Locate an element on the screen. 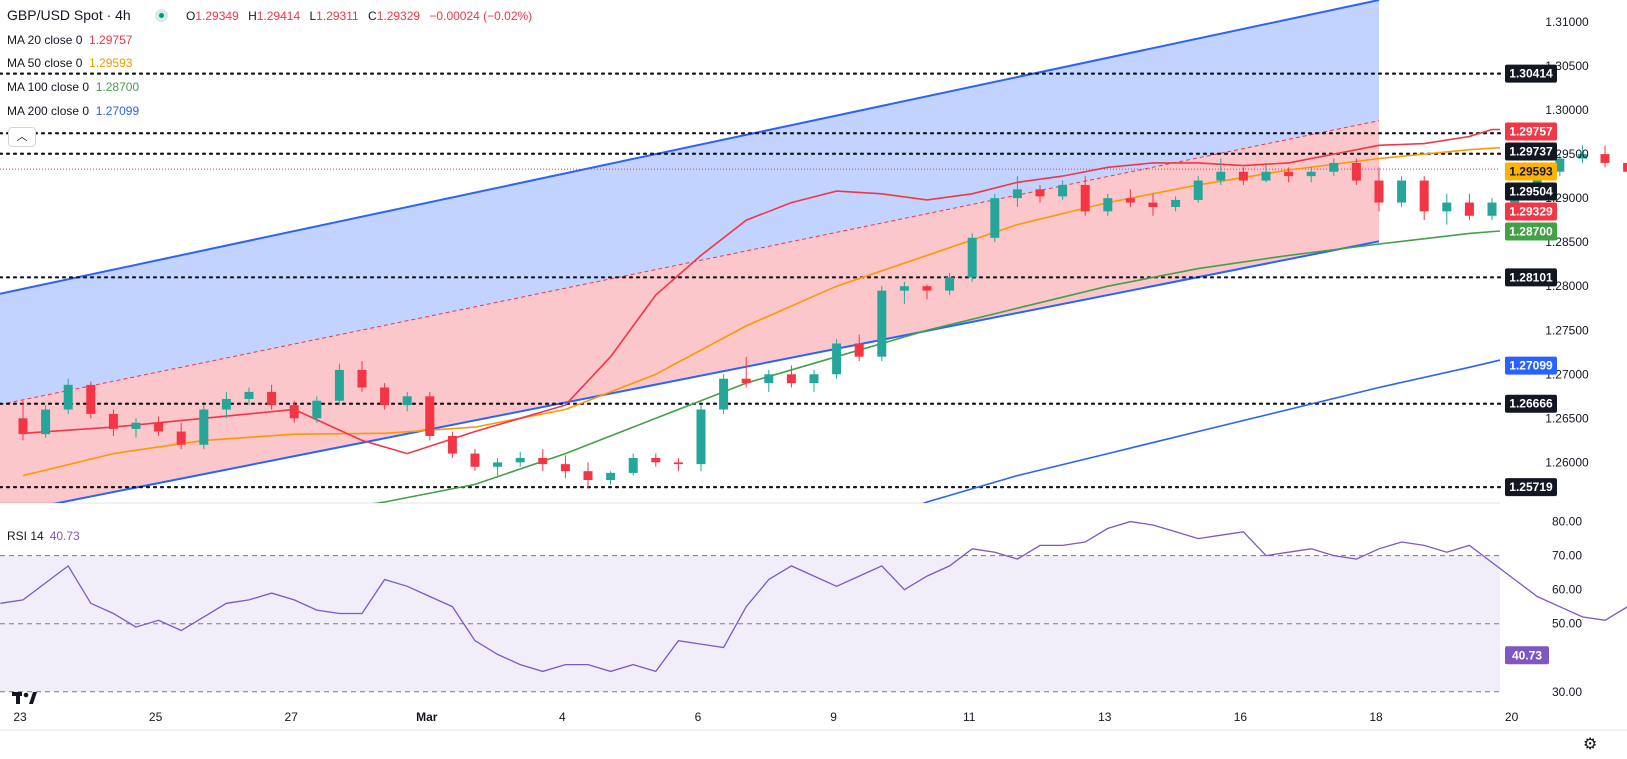  settings-gear-icon: ⚙ is located at coordinates (1590, 744).